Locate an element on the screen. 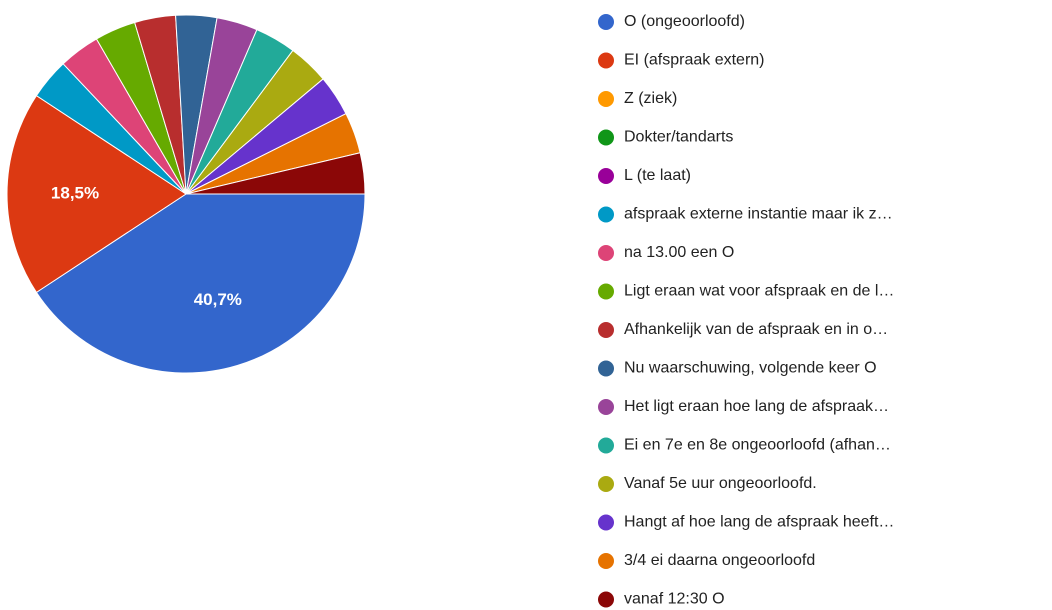 This screenshot has width=1052, height=610. legend-label: vanaf 12:30 O is located at coordinates (674, 599).